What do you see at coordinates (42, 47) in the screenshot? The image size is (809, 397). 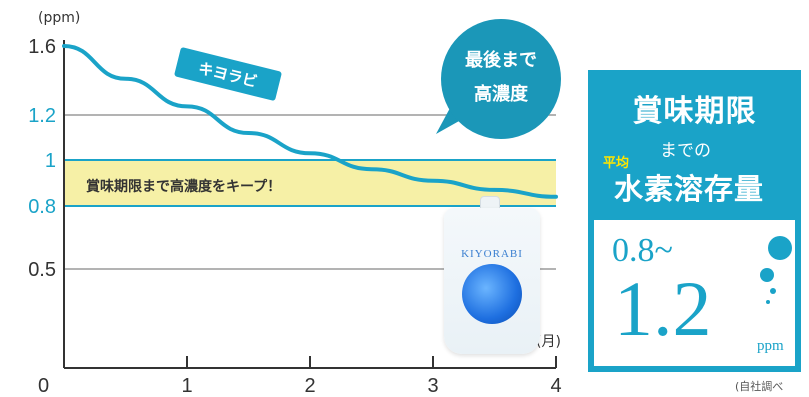 I see `y-tick-1-6: 1.6` at bounding box center [42, 47].